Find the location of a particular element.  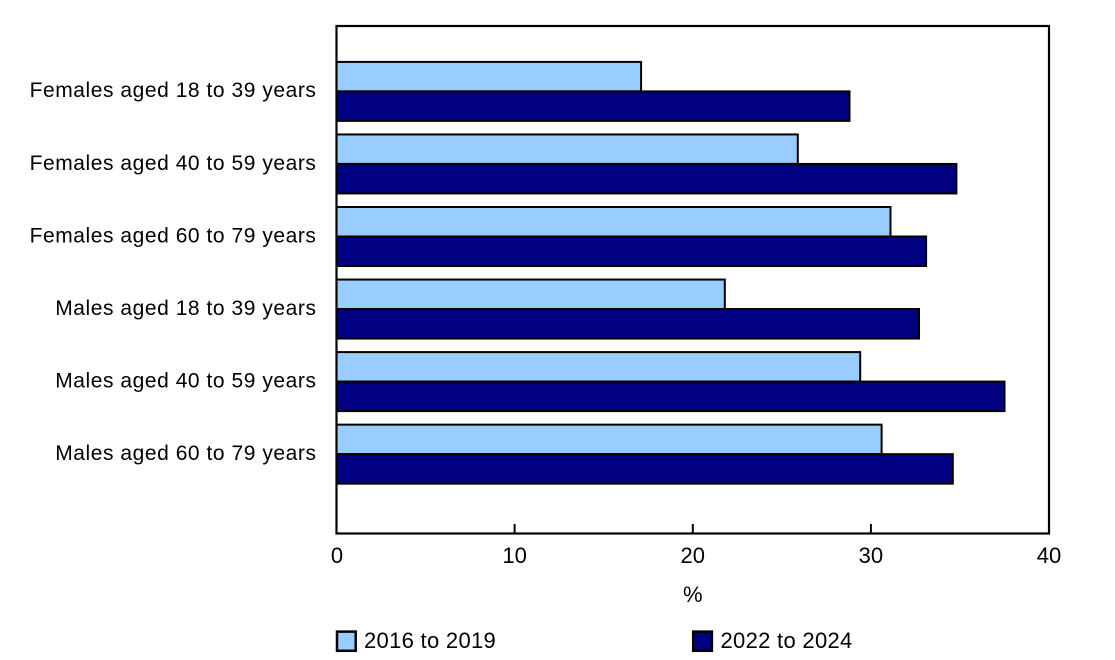

svg-text: Males aged 18 to 39 years is located at coordinates (185, 308).